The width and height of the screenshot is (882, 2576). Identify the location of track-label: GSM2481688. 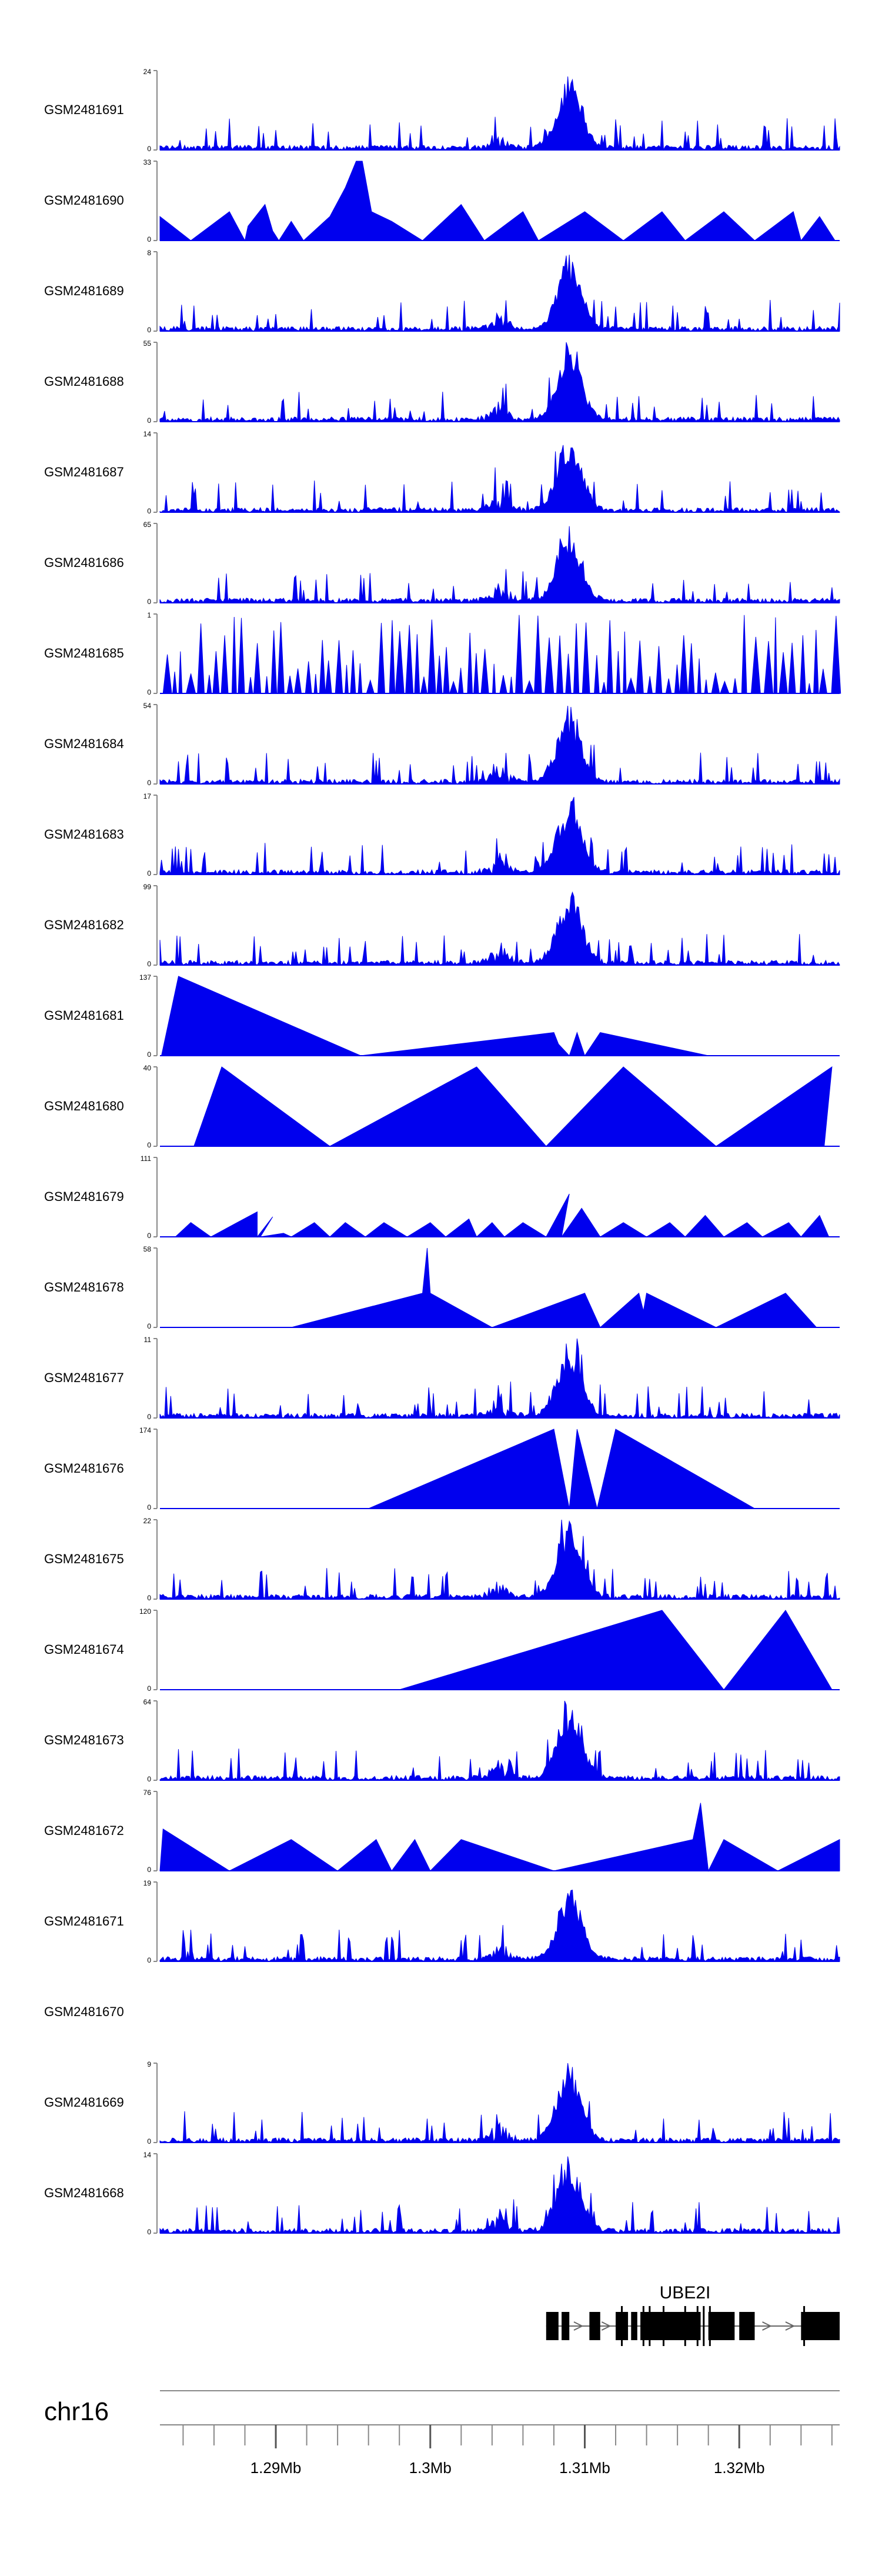
(84, 381).